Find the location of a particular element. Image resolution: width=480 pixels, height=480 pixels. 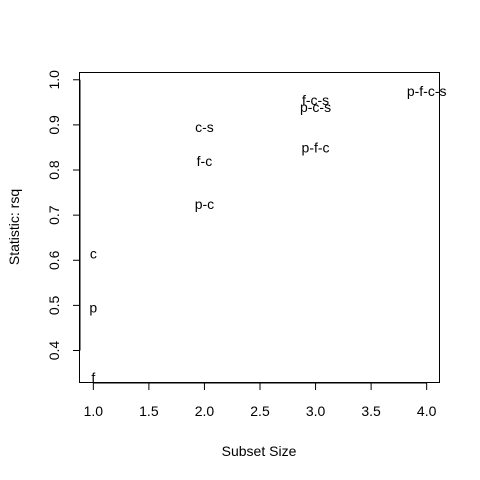

x-tick-label: 1.5 is located at coordinates (149, 411).